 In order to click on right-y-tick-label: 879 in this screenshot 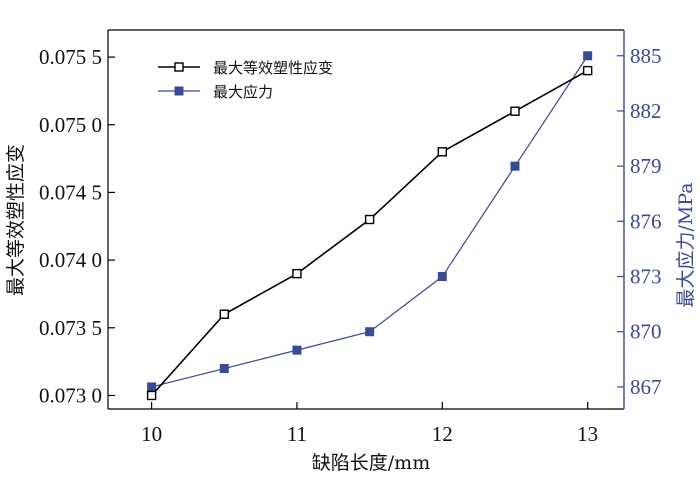, I will do `click(646, 166)`.